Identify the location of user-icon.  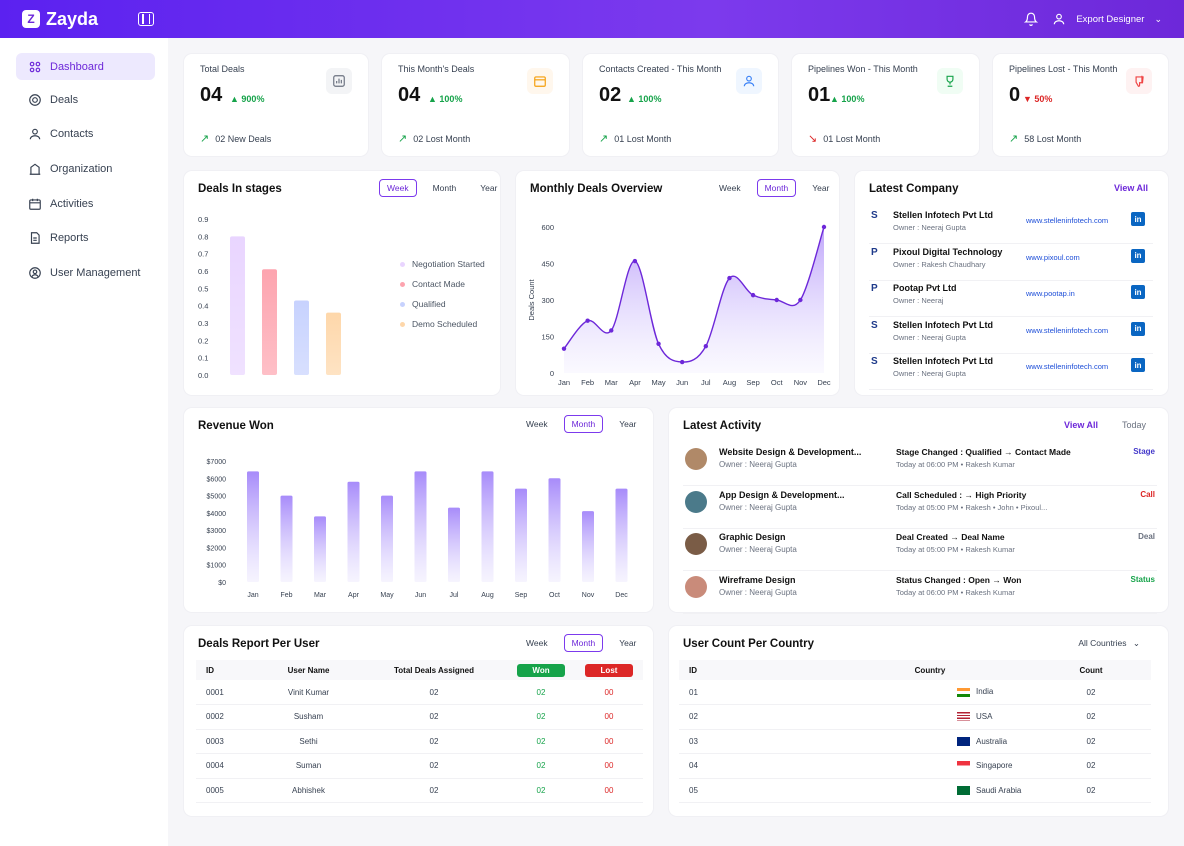
(1059, 19).